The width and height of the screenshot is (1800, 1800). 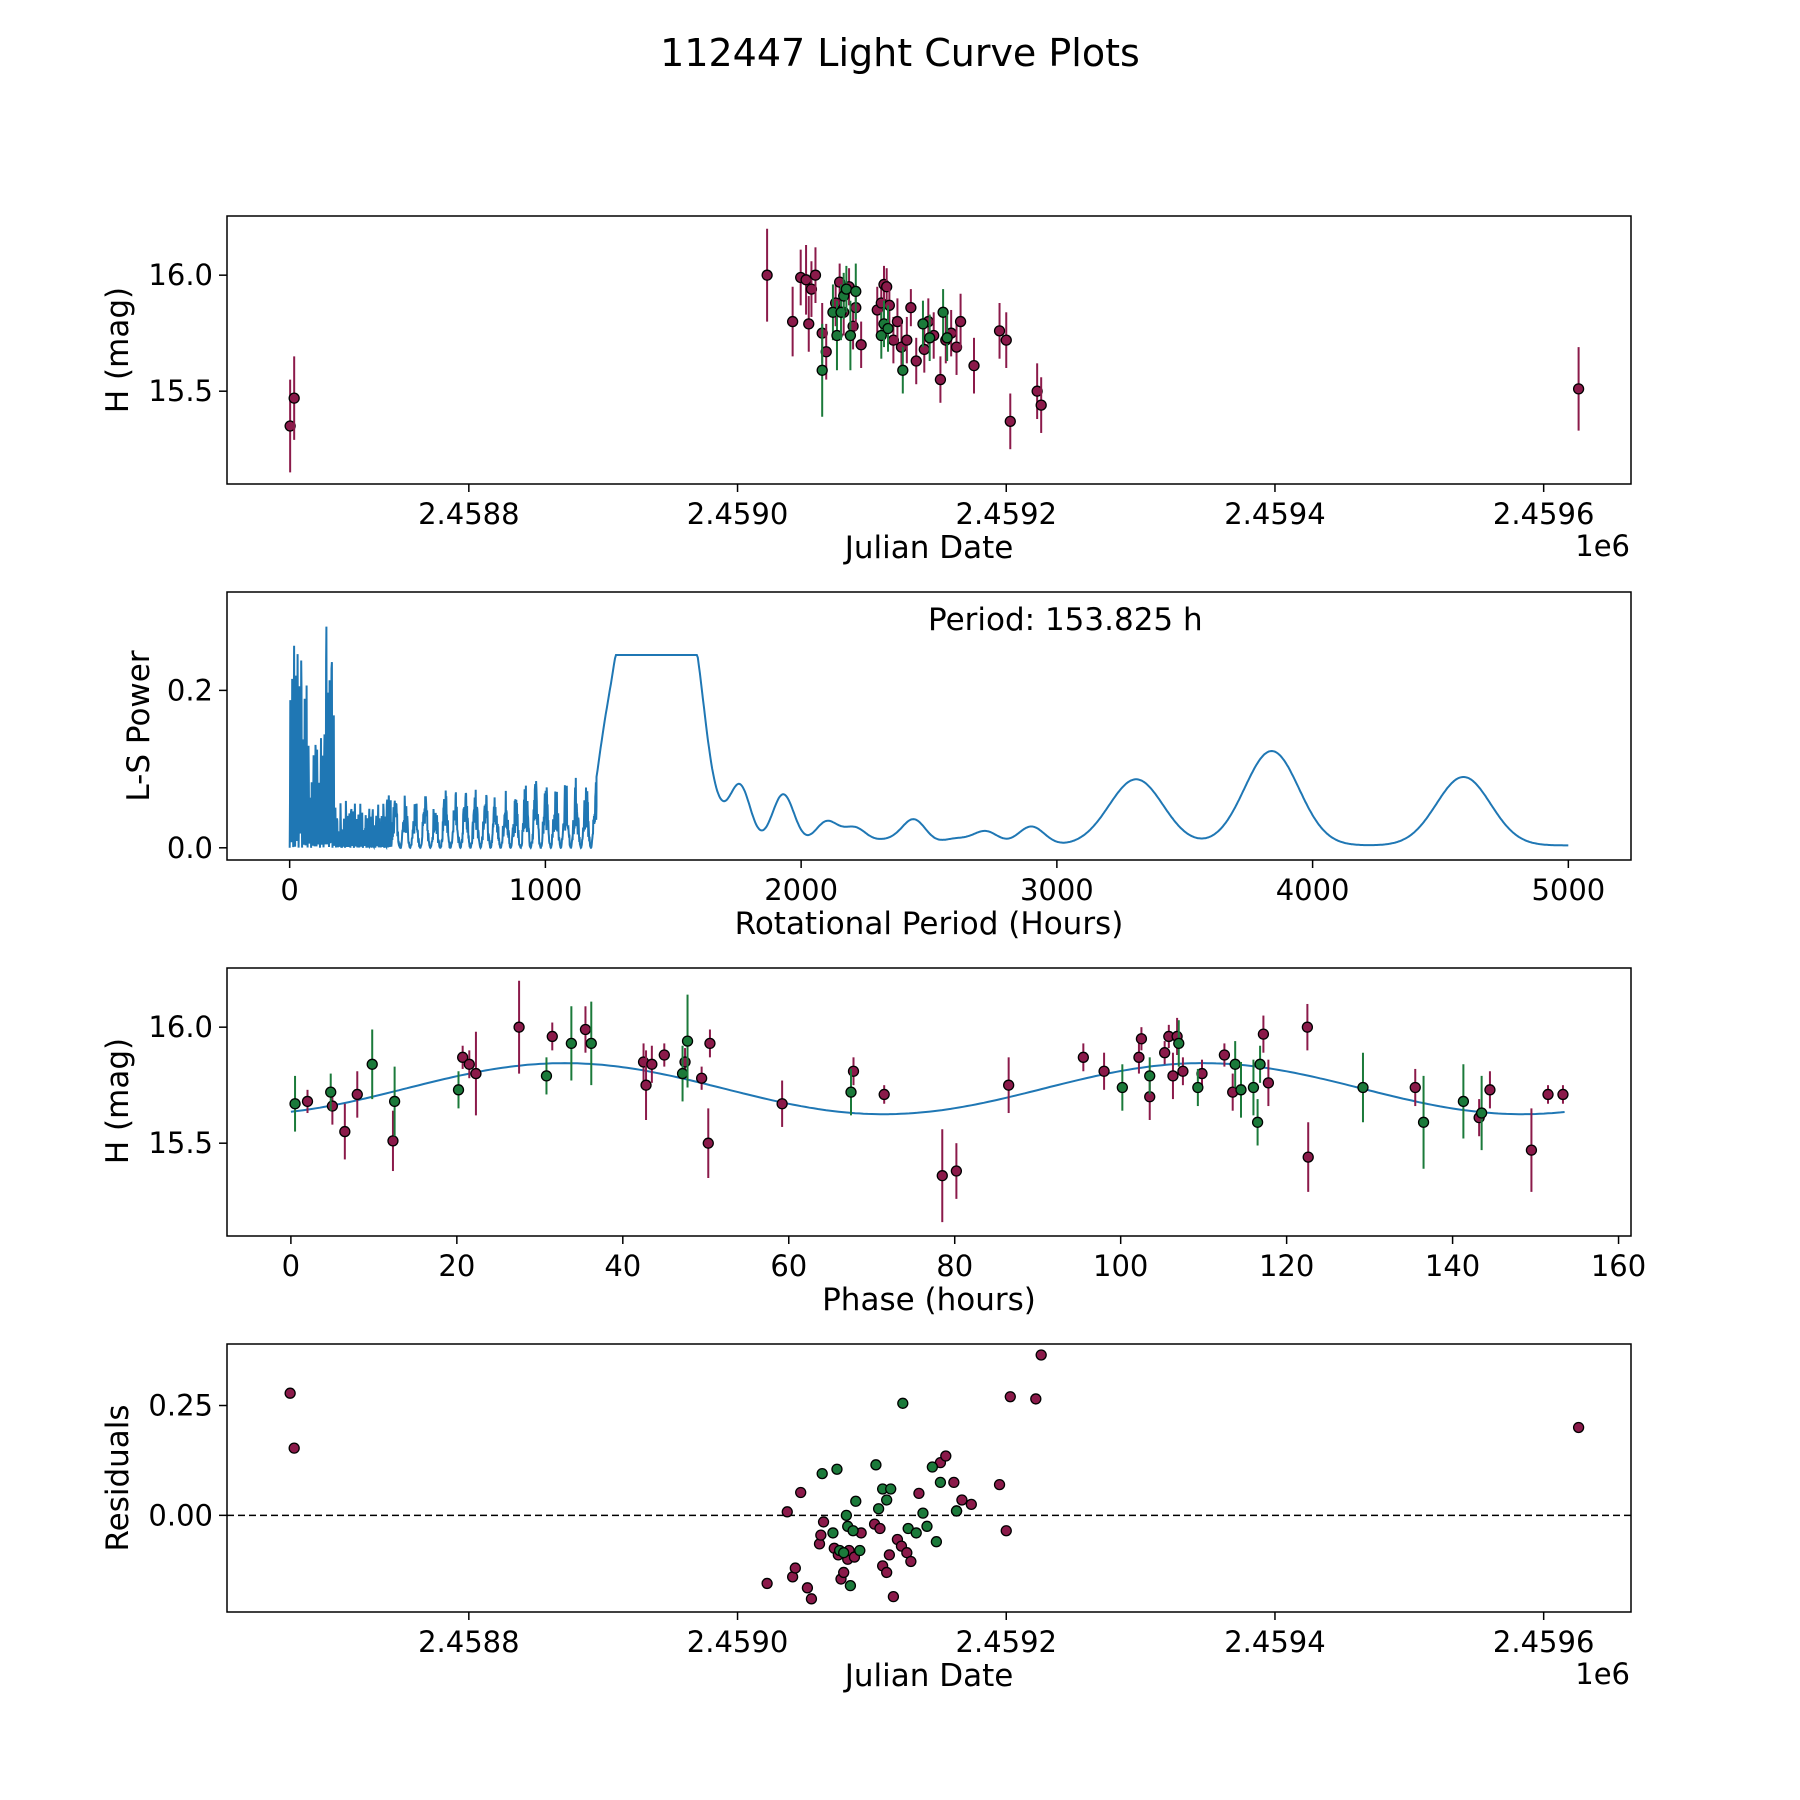 What do you see at coordinates (929, 350) in the screenshot?
I see `lightcurve-frame` at bounding box center [929, 350].